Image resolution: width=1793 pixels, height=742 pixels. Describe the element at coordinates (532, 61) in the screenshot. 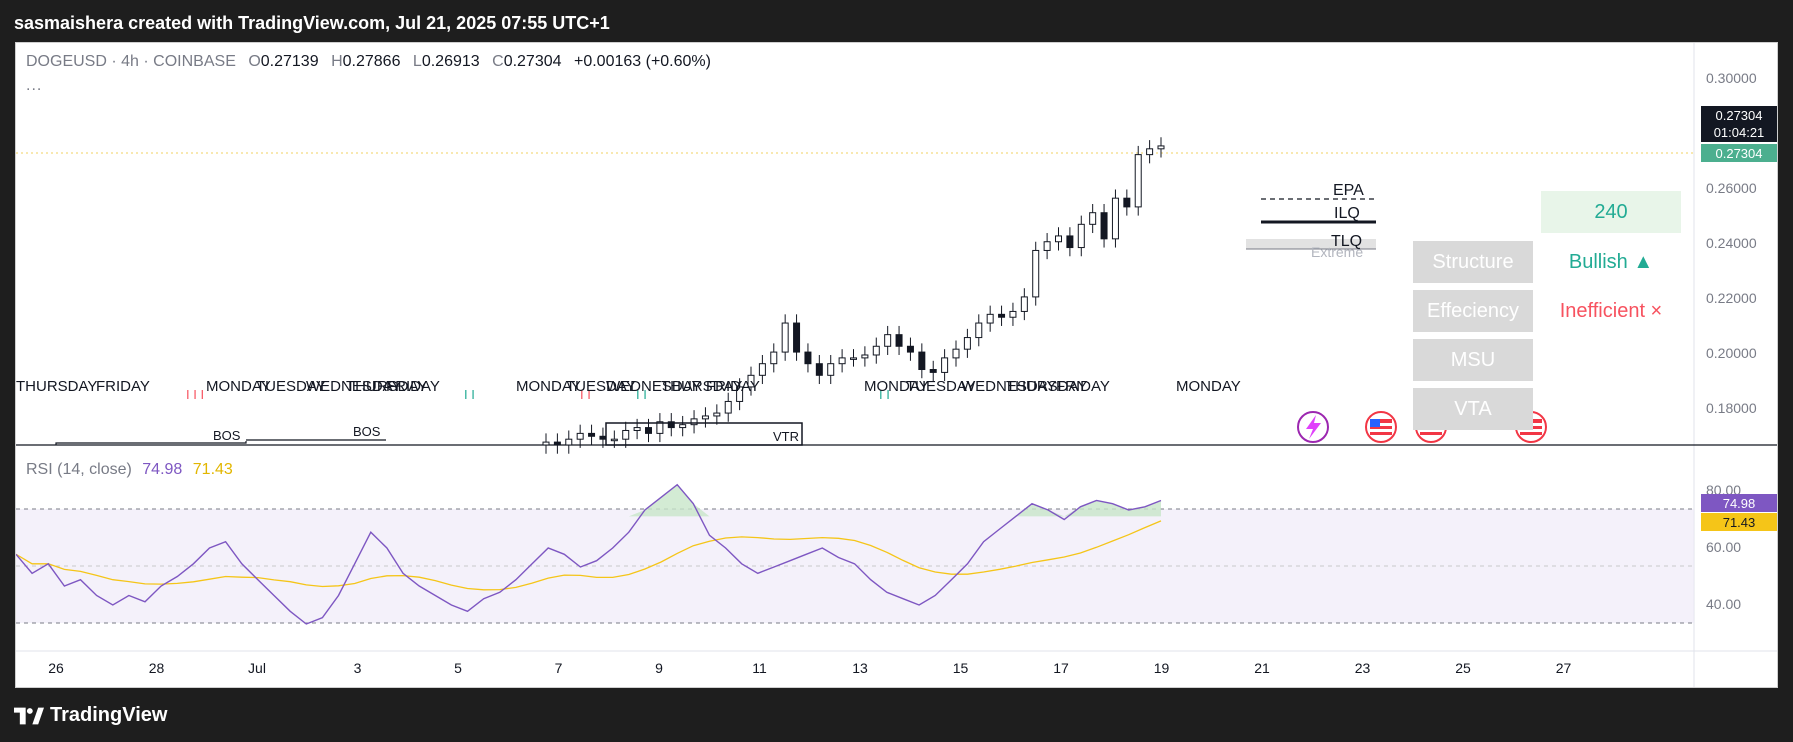

I see `close-value: 0.27304` at that location.